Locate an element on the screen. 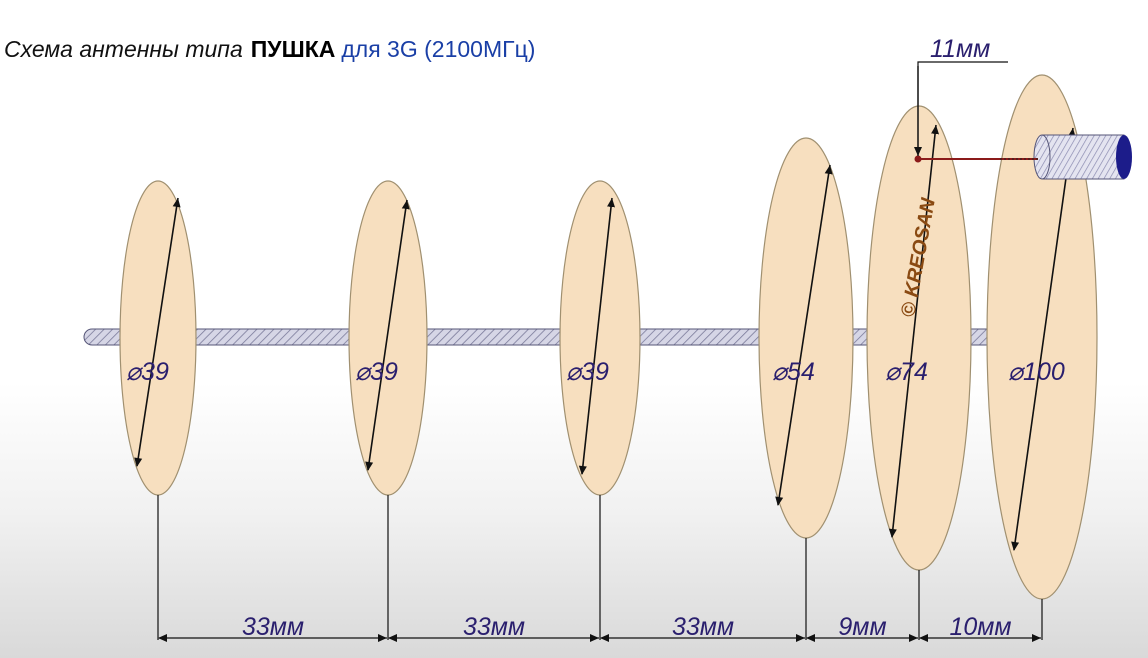  diagram-title: Схема антенны типа ПУШКА для 3G (2100МГц) is located at coordinates (269, 49).